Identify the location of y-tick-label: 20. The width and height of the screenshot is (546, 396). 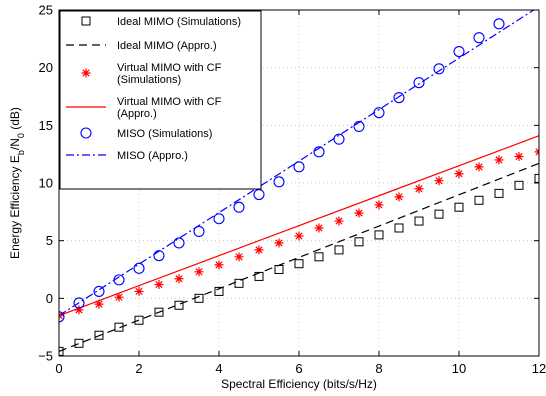
(46, 67).